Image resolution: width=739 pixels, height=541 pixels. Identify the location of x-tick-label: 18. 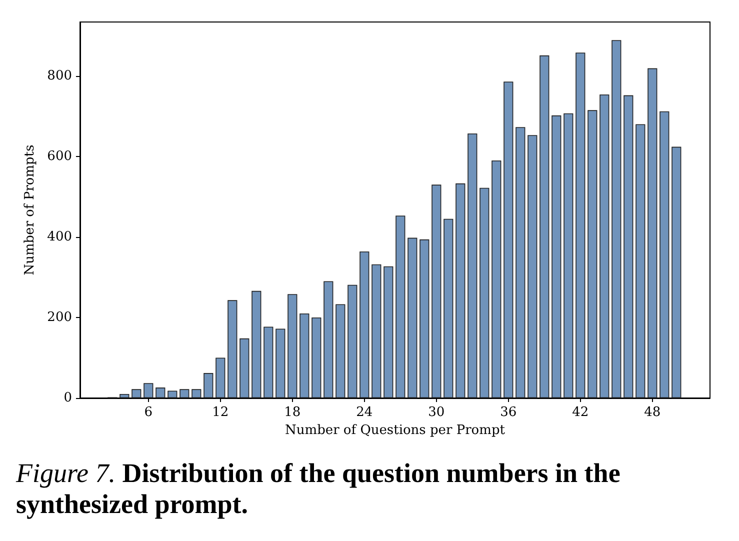
(292, 412).